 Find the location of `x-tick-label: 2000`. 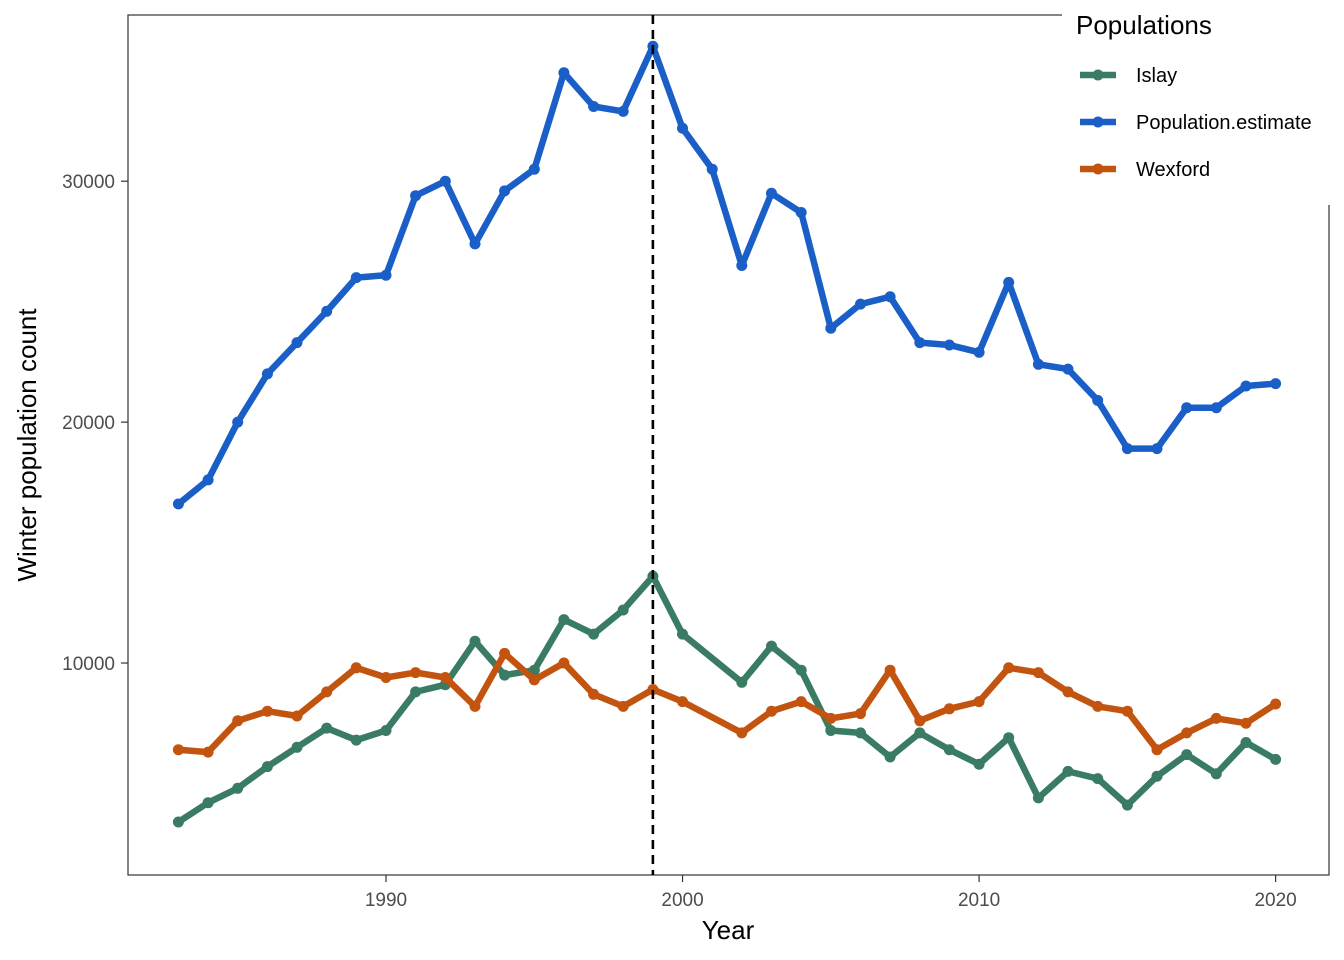

x-tick-label: 2000 is located at coordinates (682, 900).